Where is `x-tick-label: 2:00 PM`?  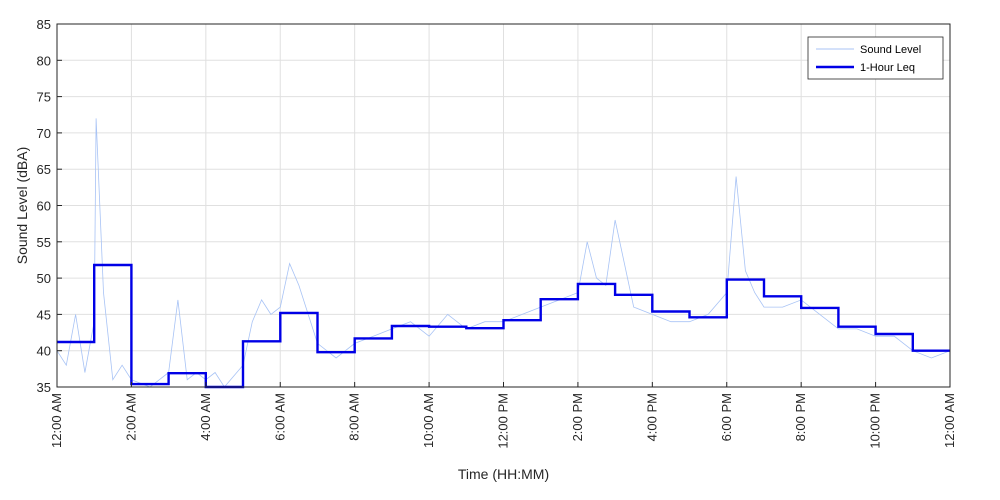
x-tick-label: 2:00 PM is located at coordinates (577, 417).